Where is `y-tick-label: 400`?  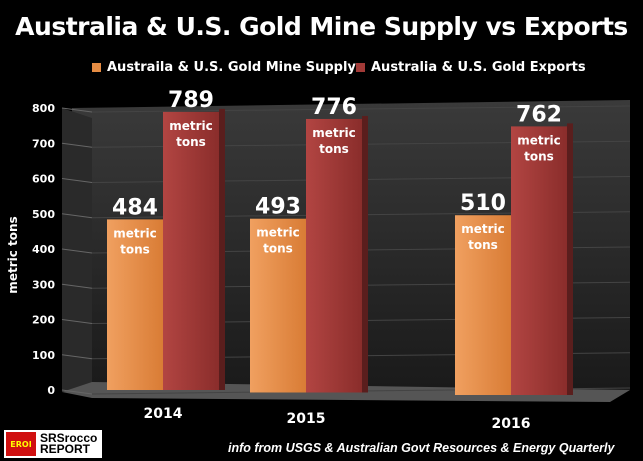 y-tick-label: 400 is located at coordinates (43, 249).